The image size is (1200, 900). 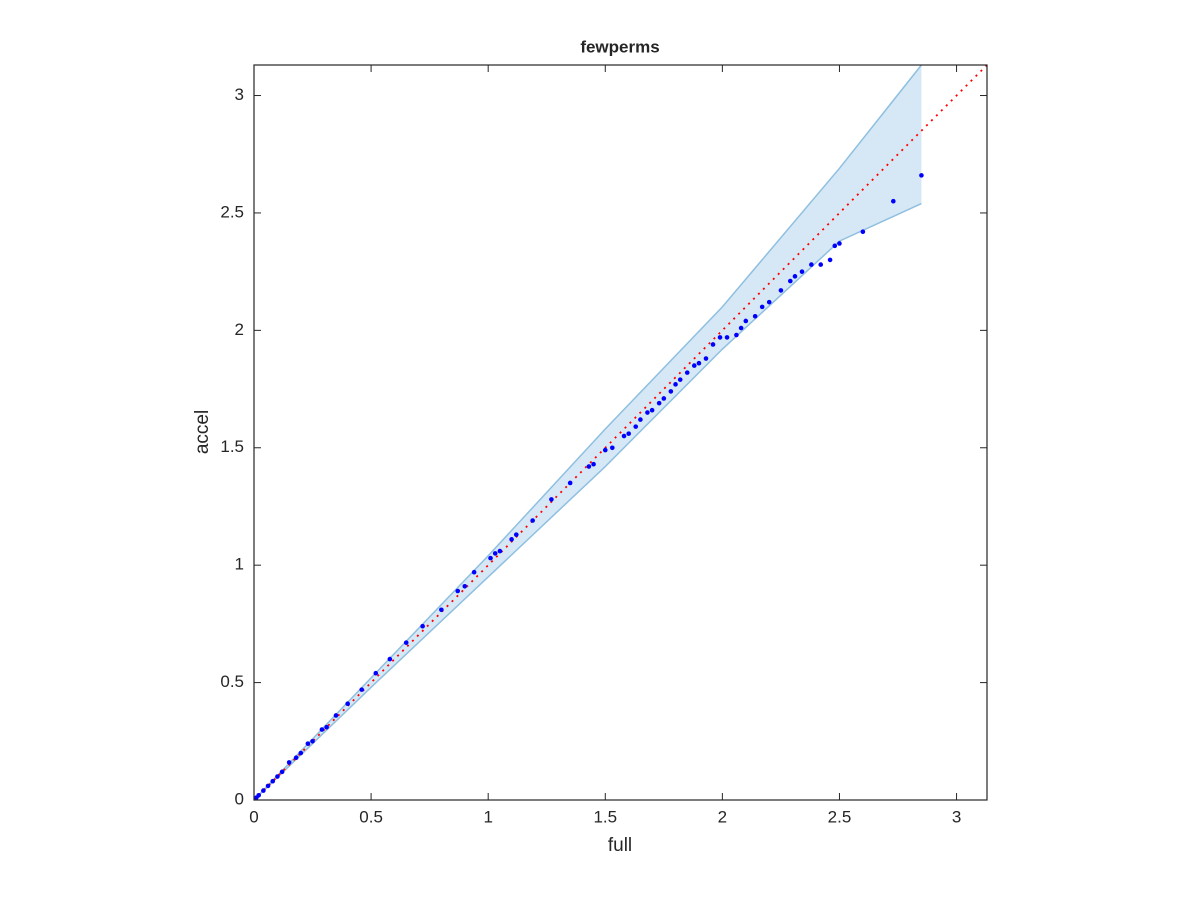 I want to click on x-tick-label: 0.5, so click(x=371, y=816).